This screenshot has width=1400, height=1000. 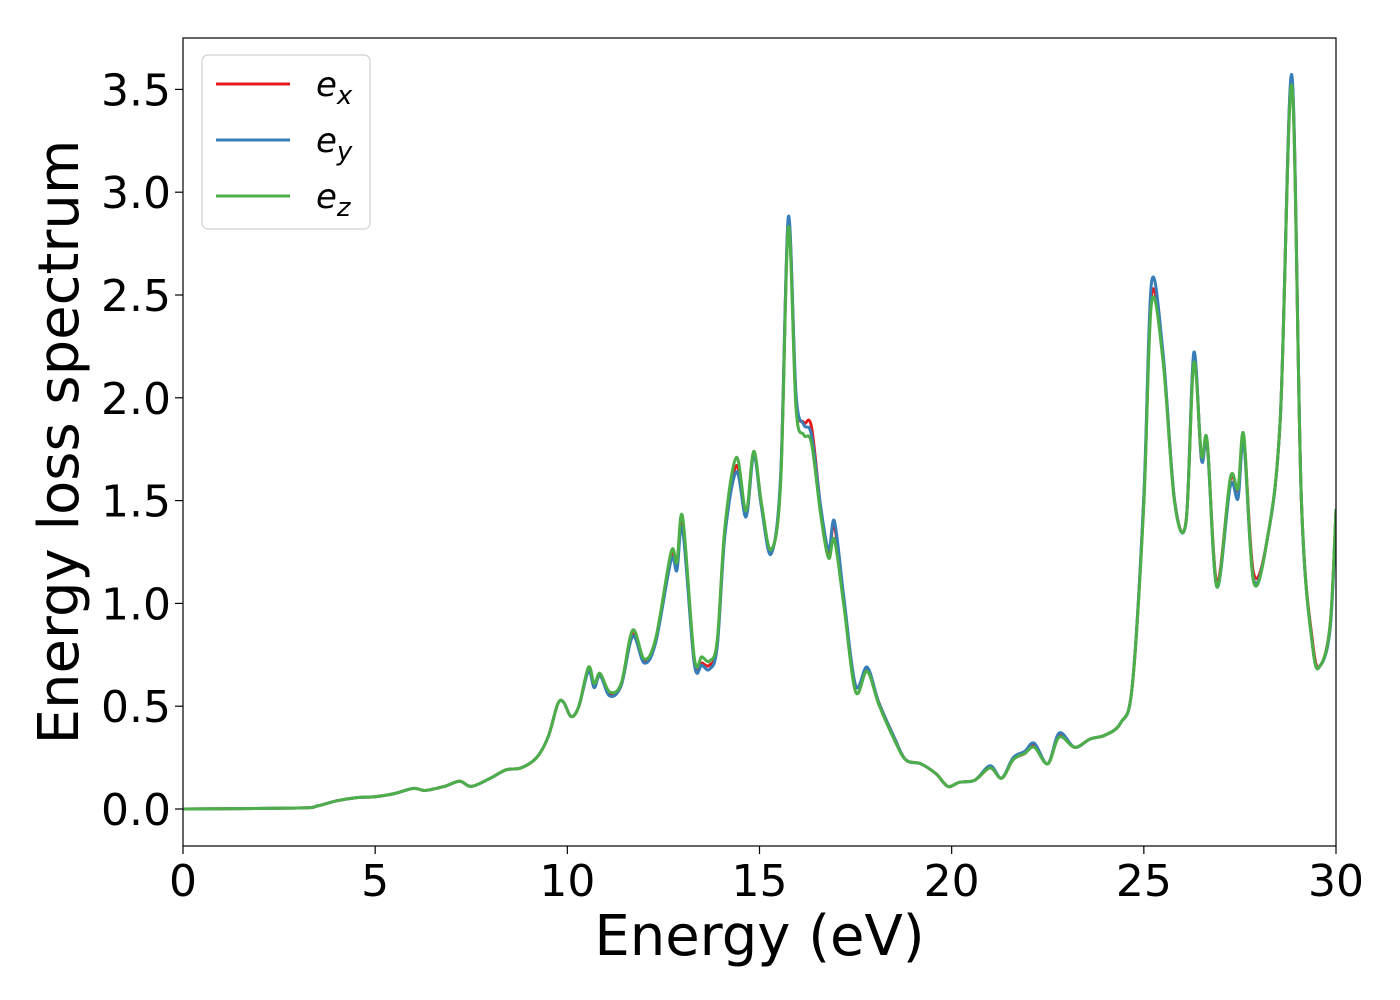 I want to click on x-tick-label: 25, so click(x=1144, y=881).